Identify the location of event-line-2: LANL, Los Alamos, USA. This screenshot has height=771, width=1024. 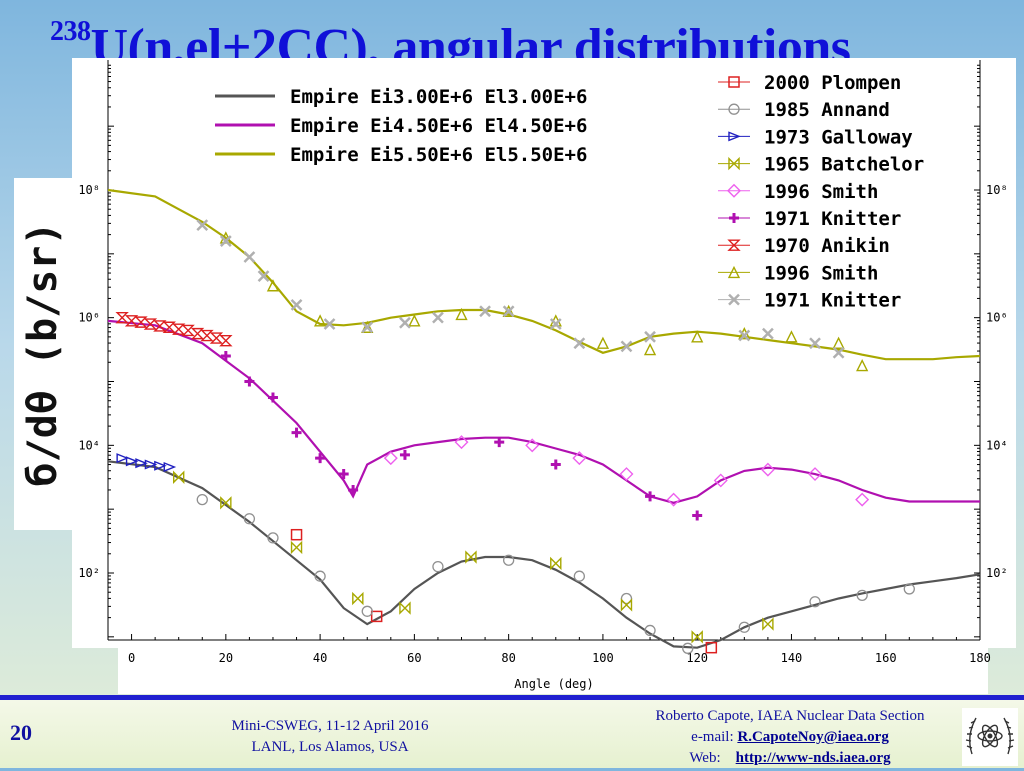
(330, 747).